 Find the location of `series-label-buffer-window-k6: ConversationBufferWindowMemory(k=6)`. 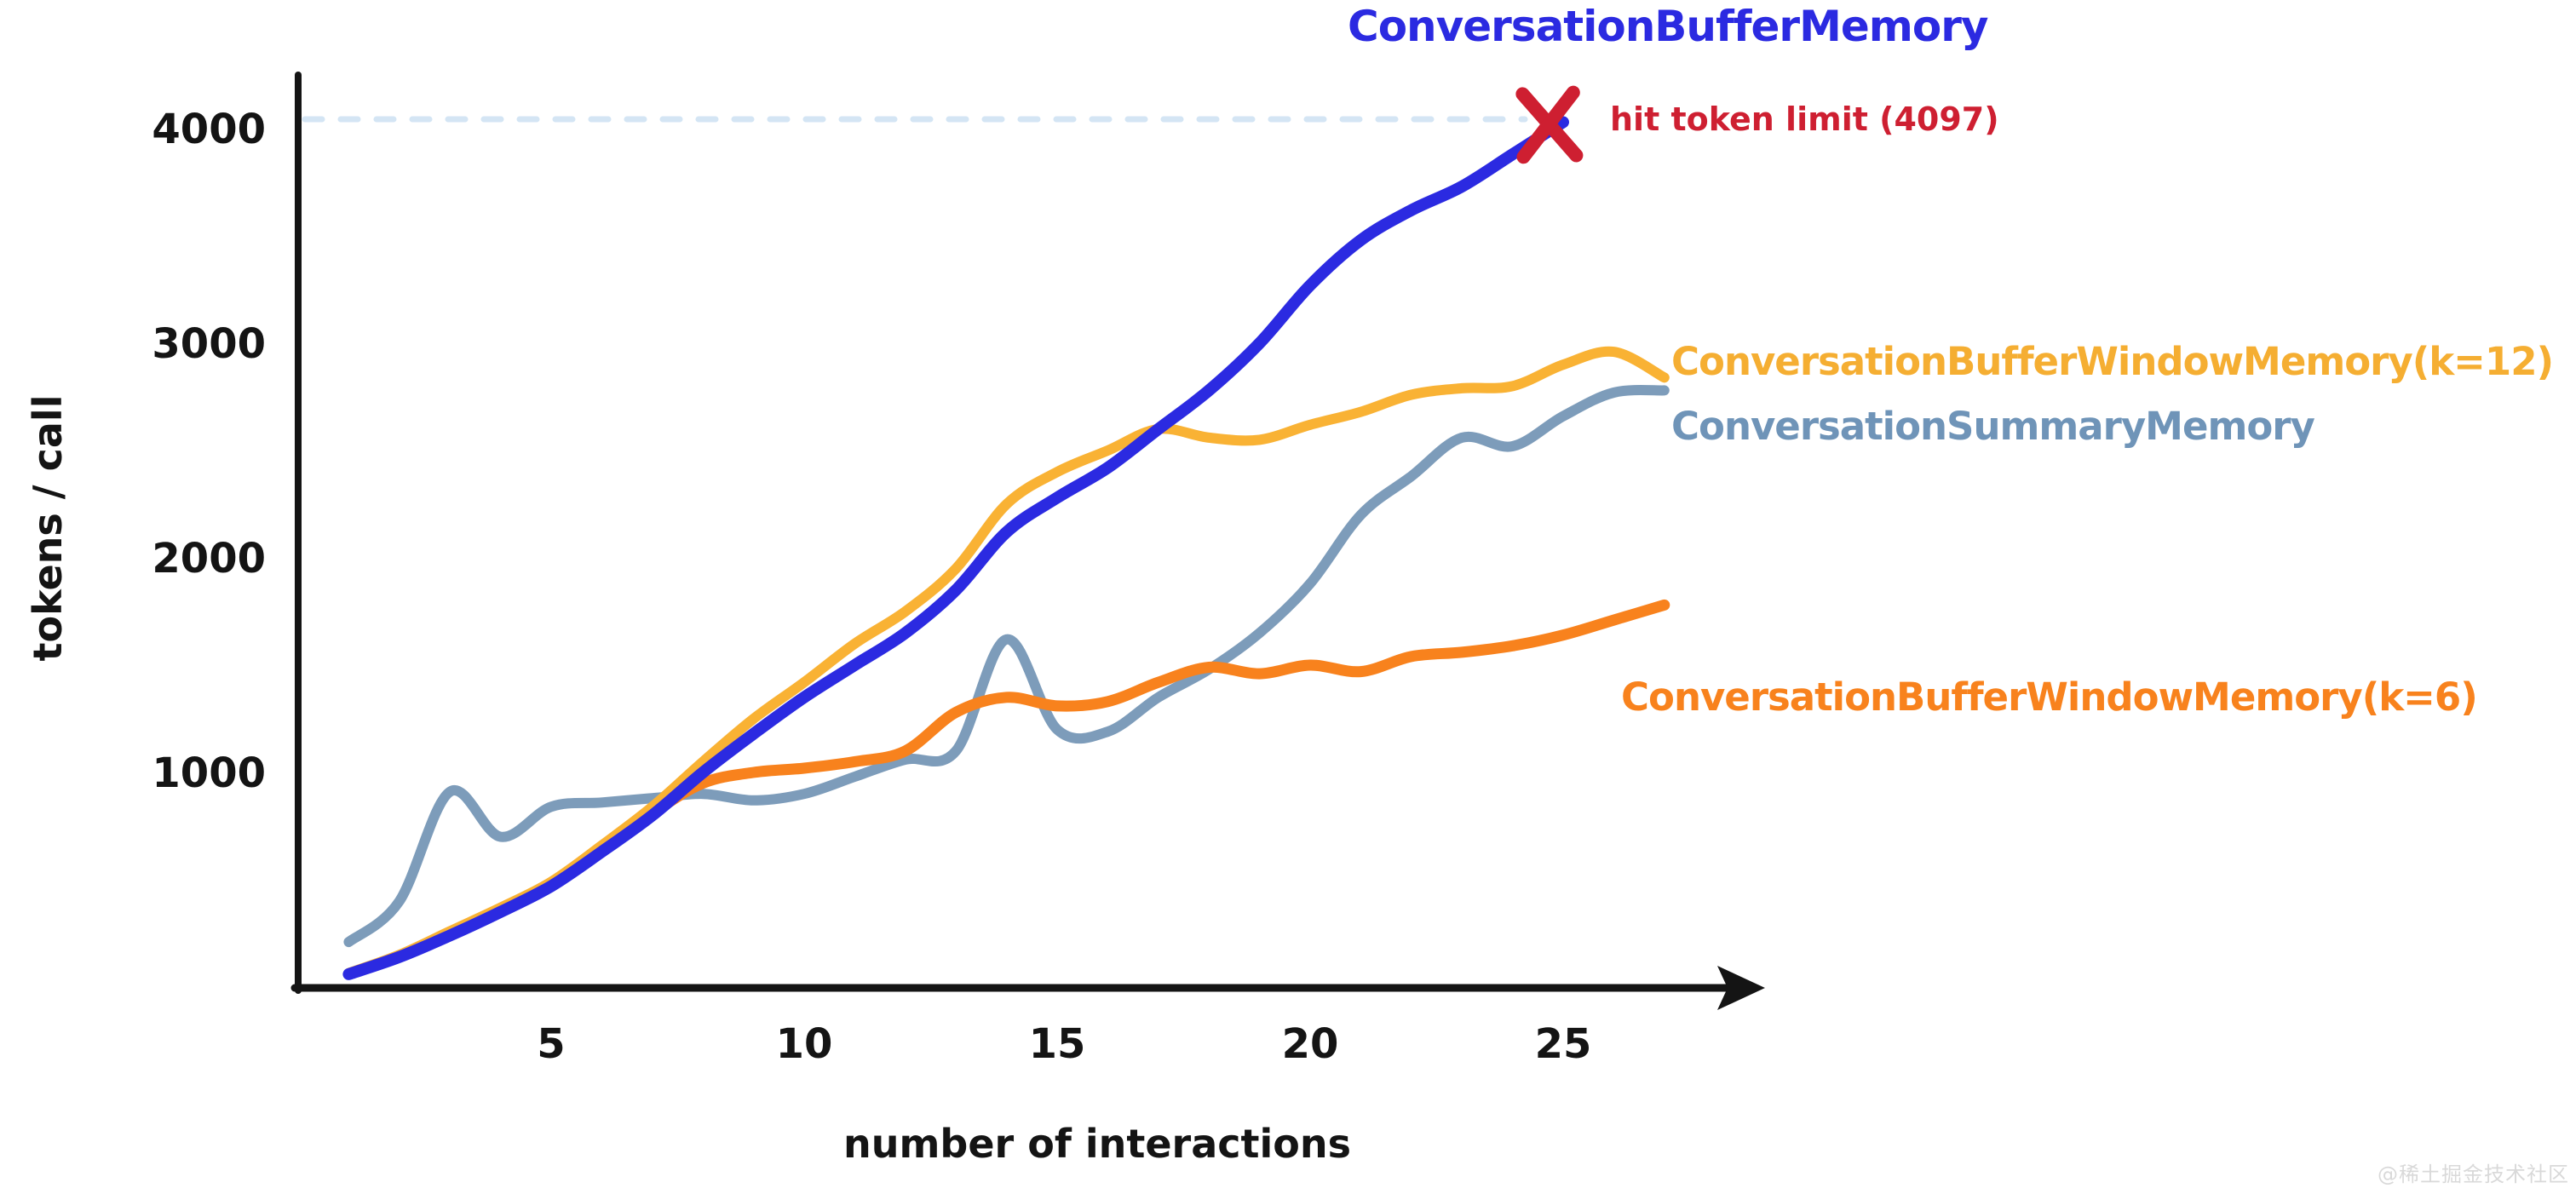

series-label-buffer-window-k6: ConversationBufferWindowMemory(k=6) is located at coordinates (2050, 697).